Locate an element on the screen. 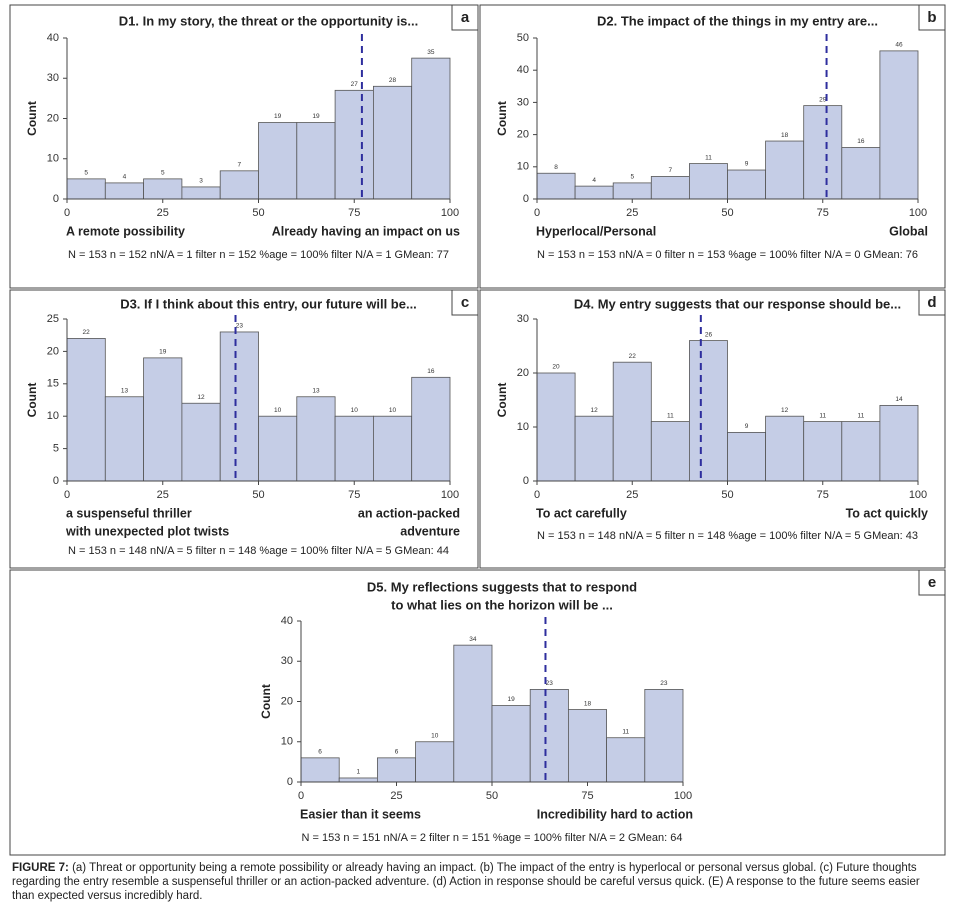 This screenshot has width=955, height=919. value-label: 4 is located at coordinates (125, 177).